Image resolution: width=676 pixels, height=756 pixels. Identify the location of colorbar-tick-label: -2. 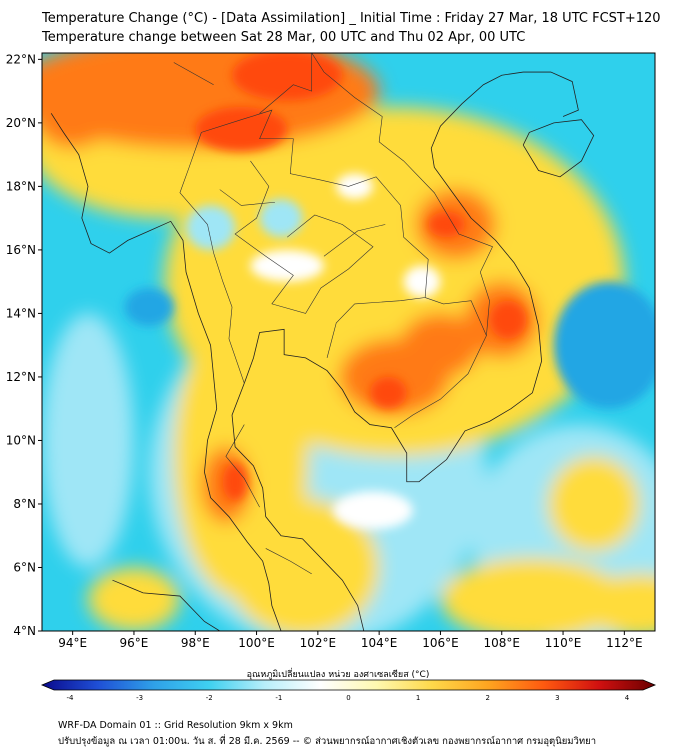
(209, 698).